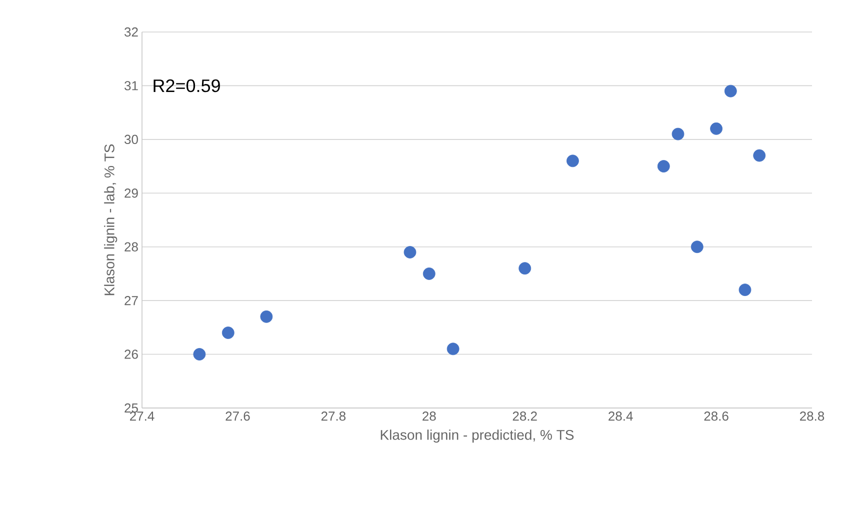 The height and width of the screenshot is (510, 843). What do you see at coordinates (131, 139) in the screenshot?
I see `y-tick-label: 30` at bounding box center [131, 139].